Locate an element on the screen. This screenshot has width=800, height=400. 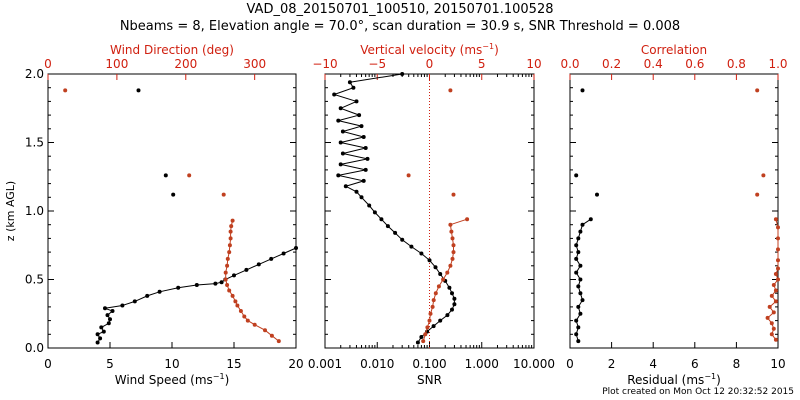
x-bottom-tick-label: 5 is located at coordinates (110, 364).